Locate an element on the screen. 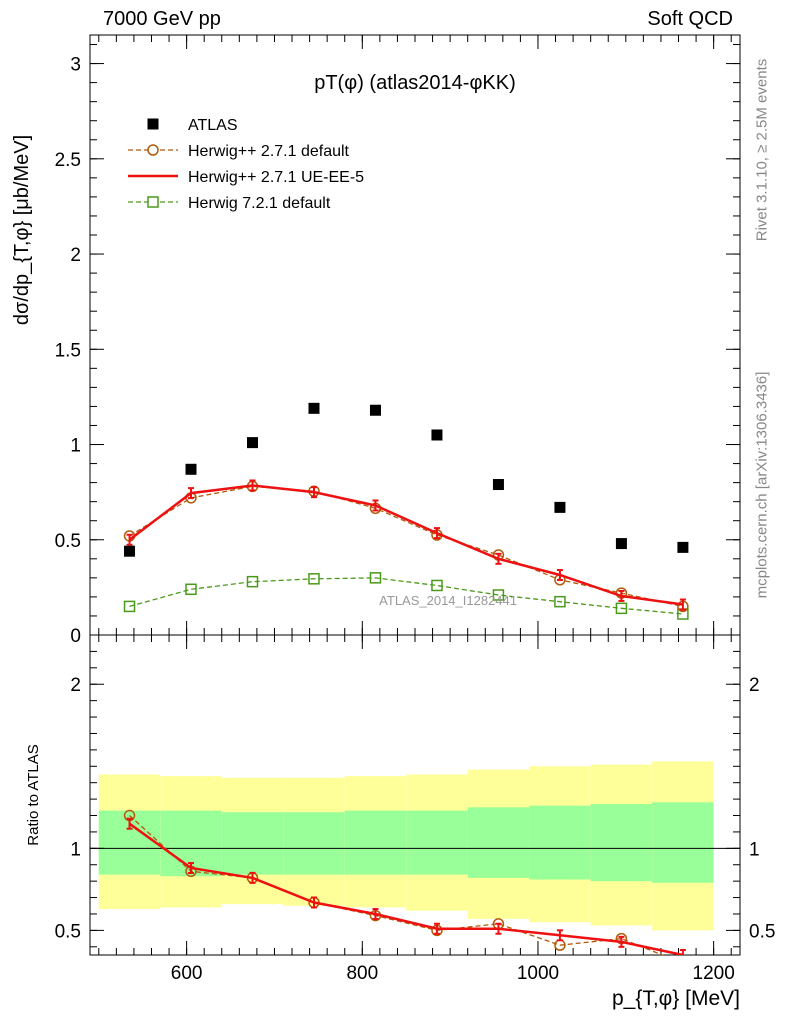 Image resolution: width=786 pixels, height=1024 pixels. ratio-y-tick-label: 0.5 is located at coordinates (68, 931).